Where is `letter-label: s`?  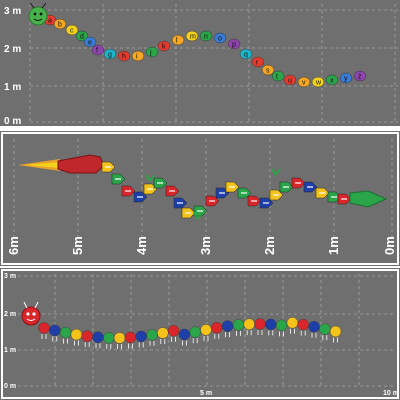 letter-label: s is located at coordinates (268, 71).